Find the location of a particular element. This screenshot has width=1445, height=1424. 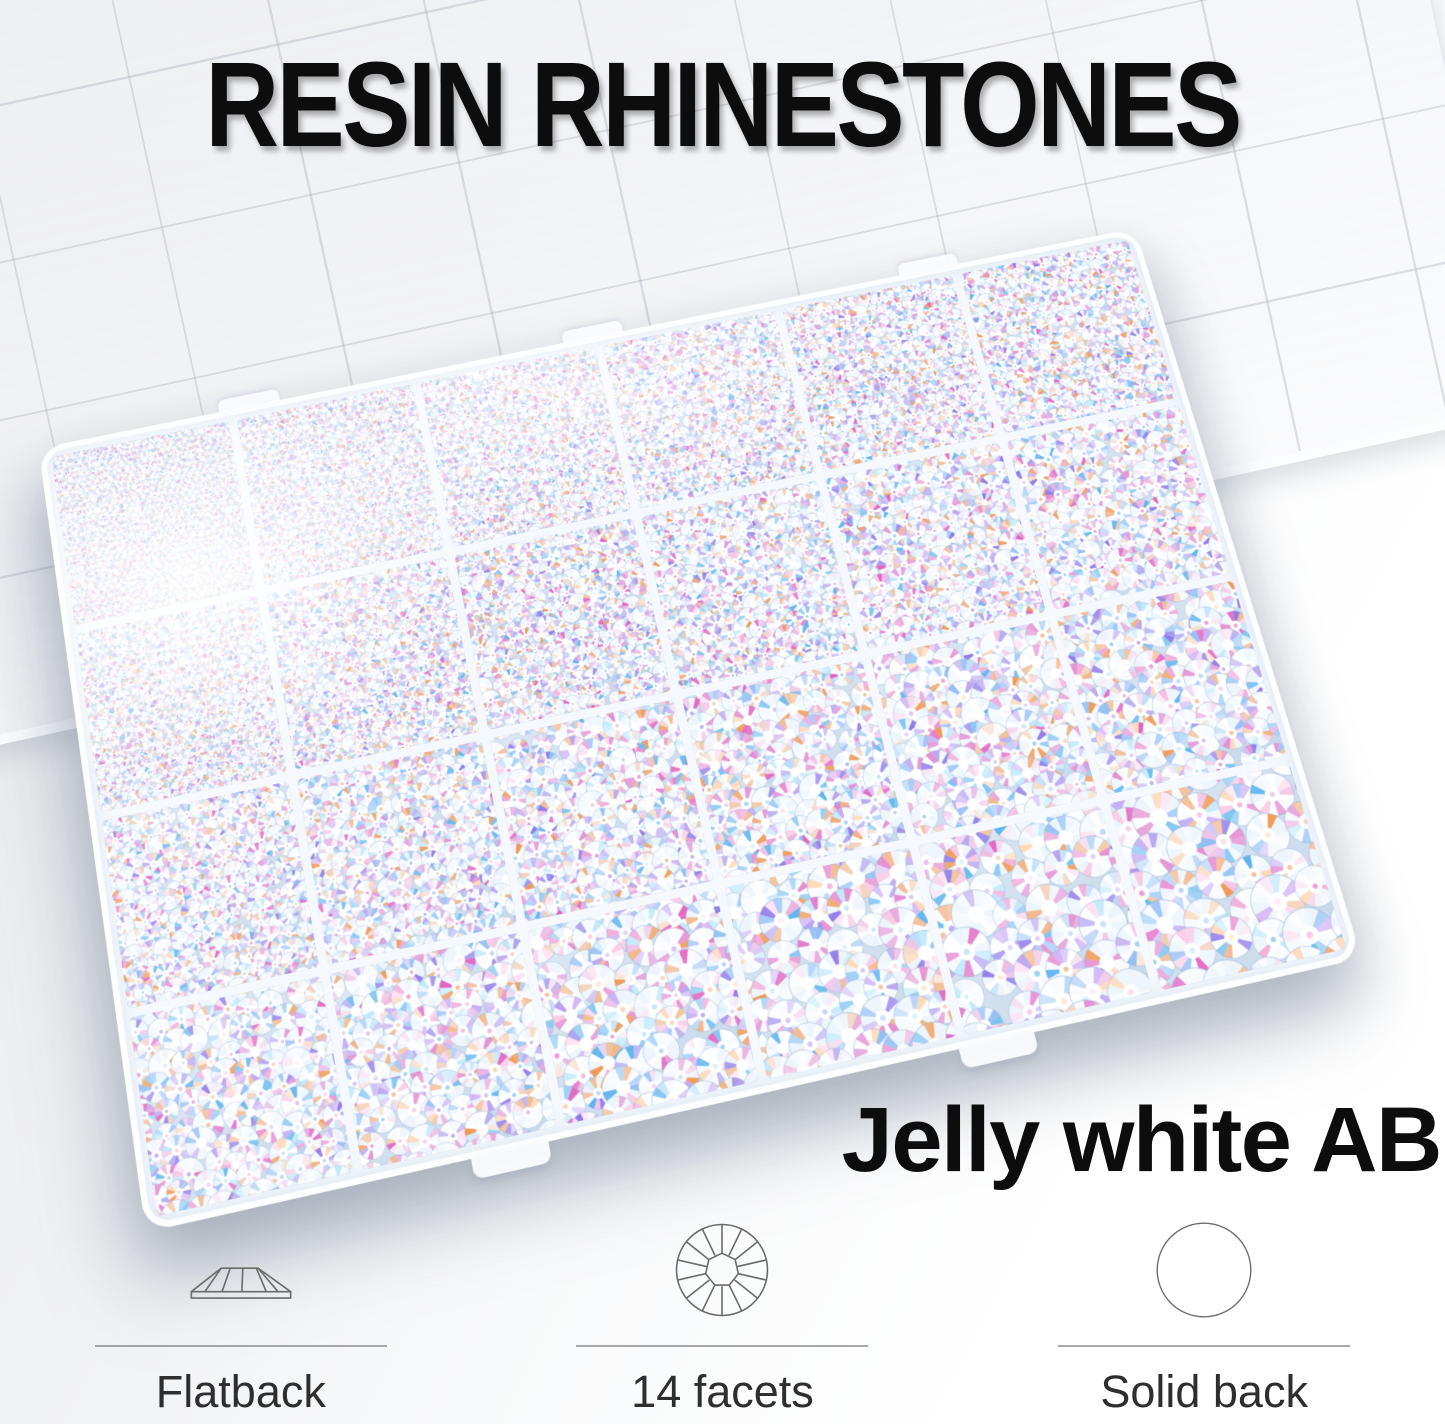

flatback-icon is located at coordinates (241, 1270).